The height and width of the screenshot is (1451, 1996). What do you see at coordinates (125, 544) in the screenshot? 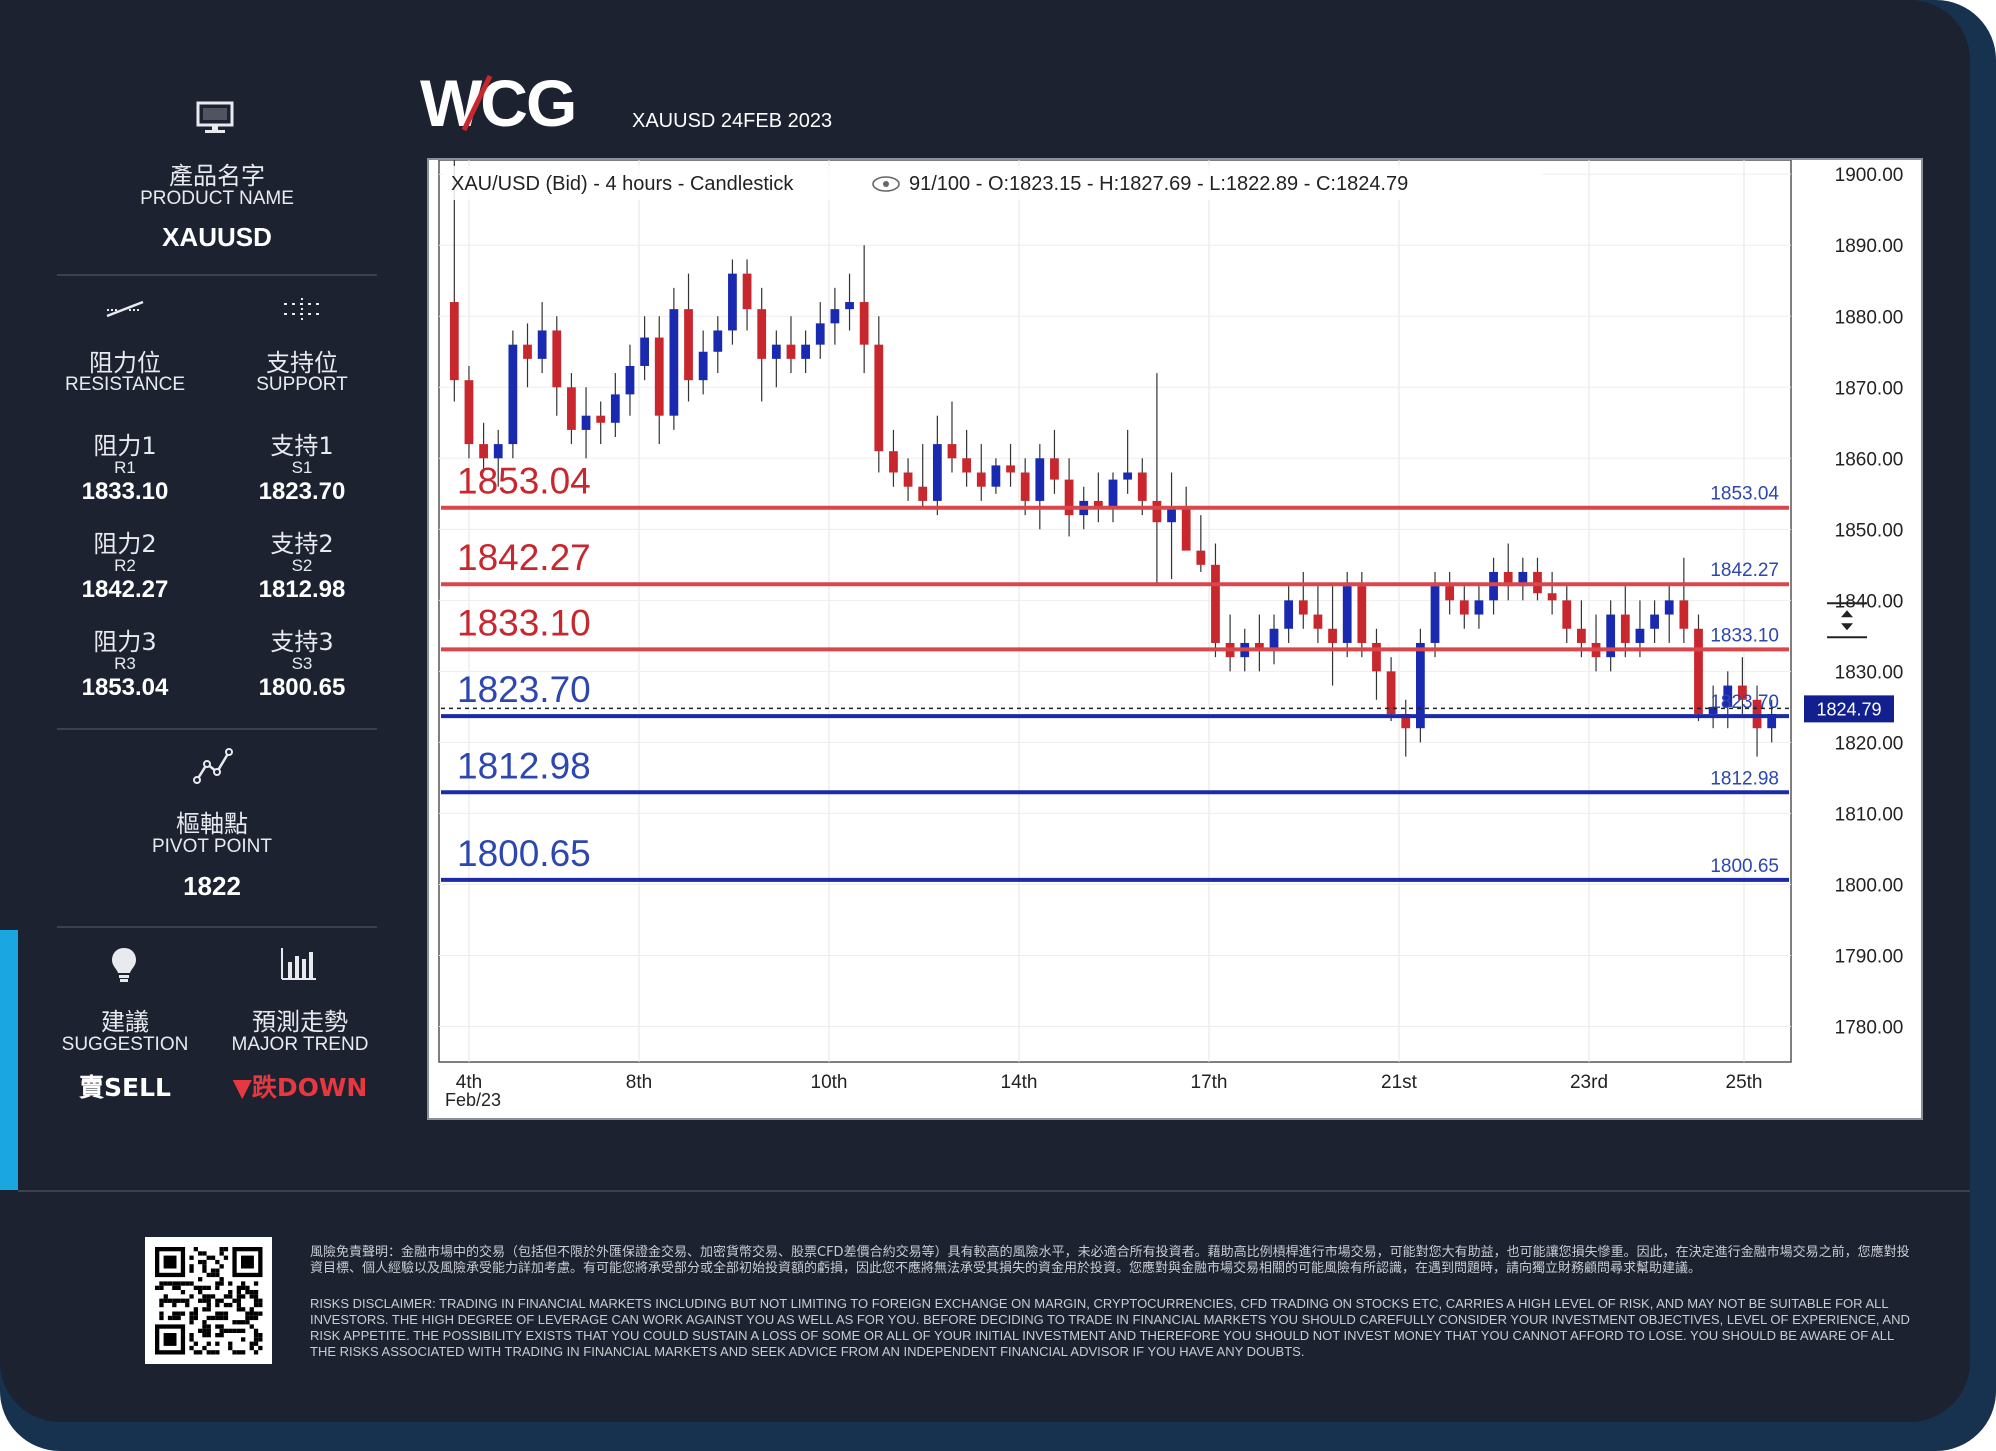
I see `r2-label-cn: 阻力2` at bounding box center [125, 544].